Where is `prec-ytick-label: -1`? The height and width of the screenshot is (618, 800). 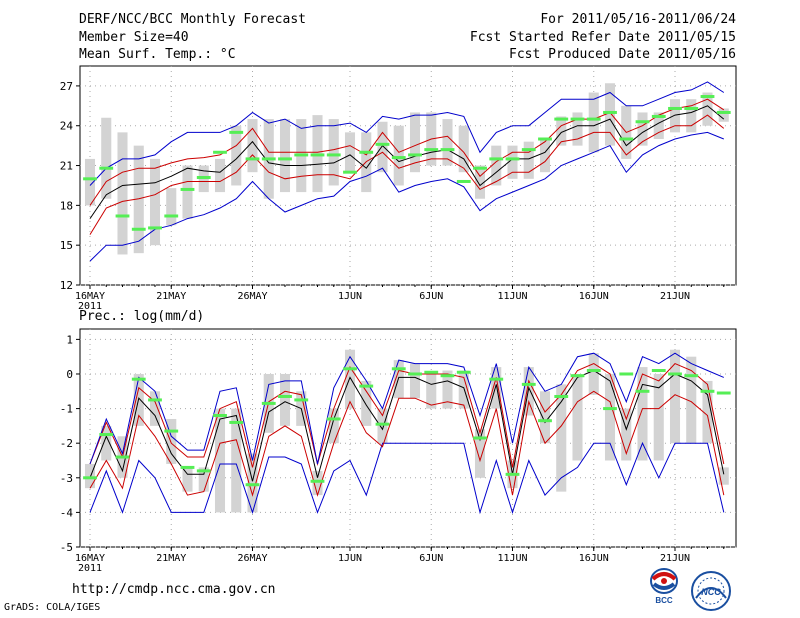
prec-ytick-label: -1 is located at coordinates (66, 409).